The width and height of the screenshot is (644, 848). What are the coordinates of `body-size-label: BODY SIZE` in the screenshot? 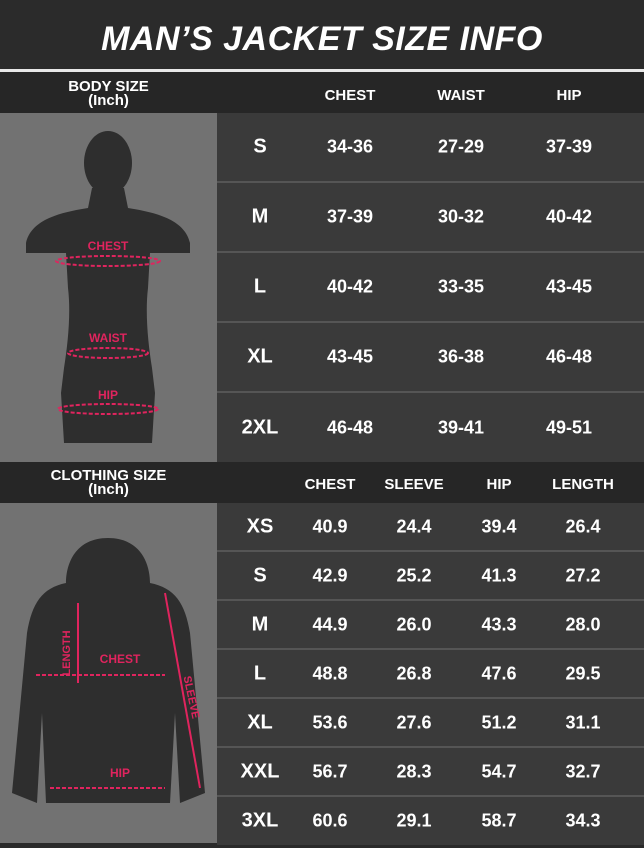 It's located at (108, 86).